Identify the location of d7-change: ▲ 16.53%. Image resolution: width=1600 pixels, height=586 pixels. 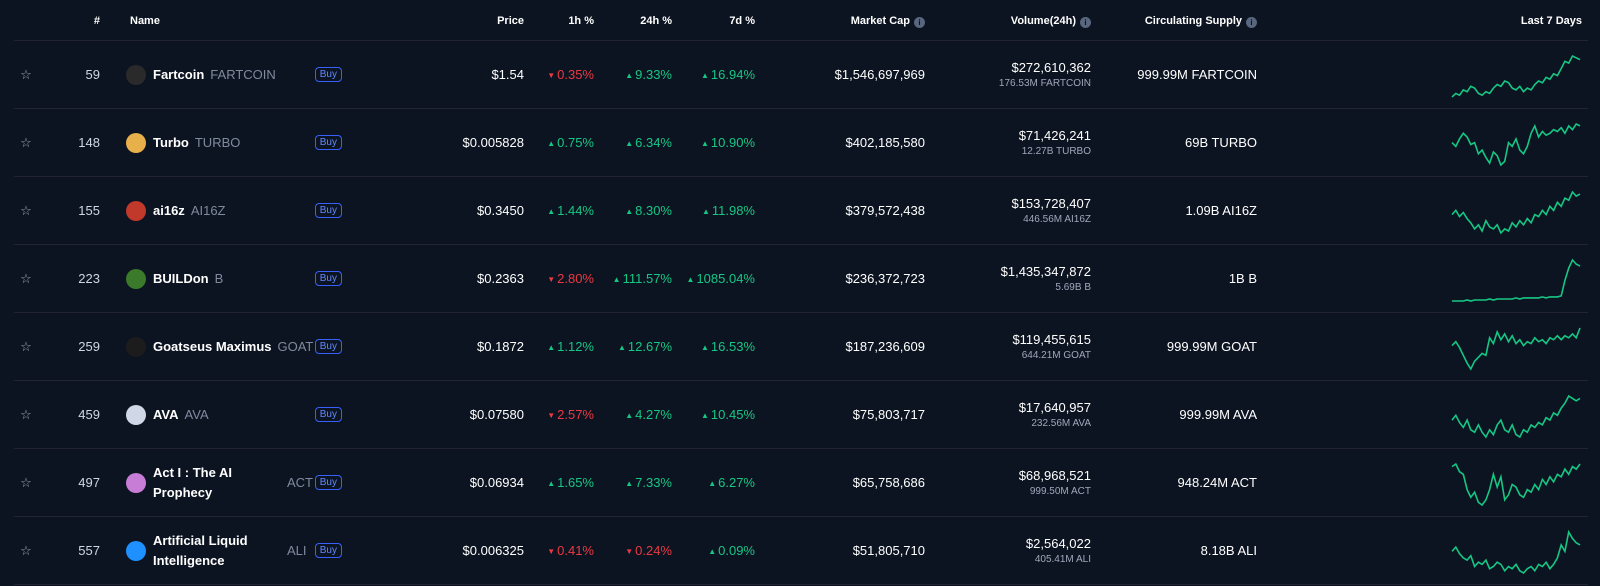
(727, 346).